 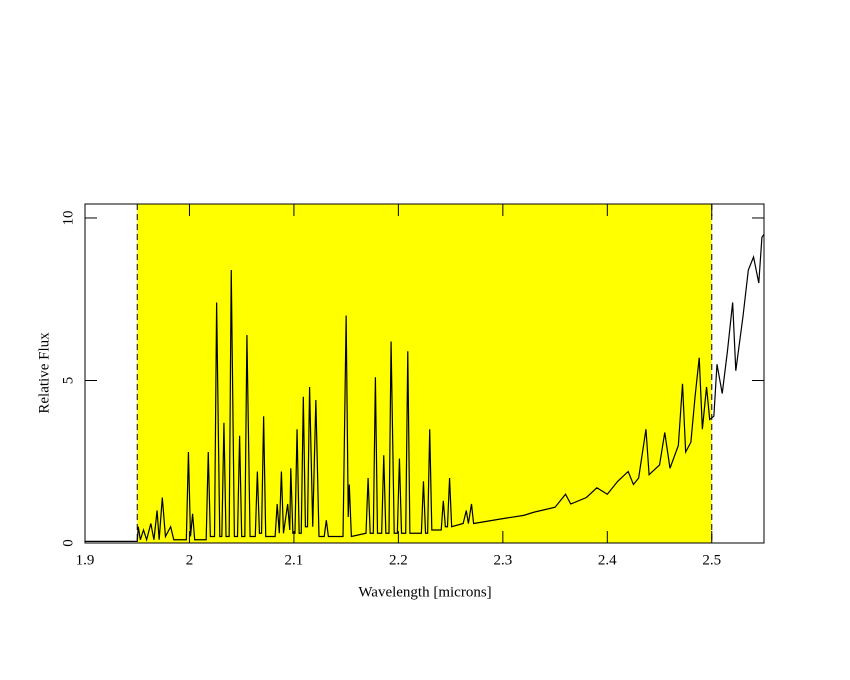 I want to click on x-tick-label: 1.9, so click(x=85, y=560).